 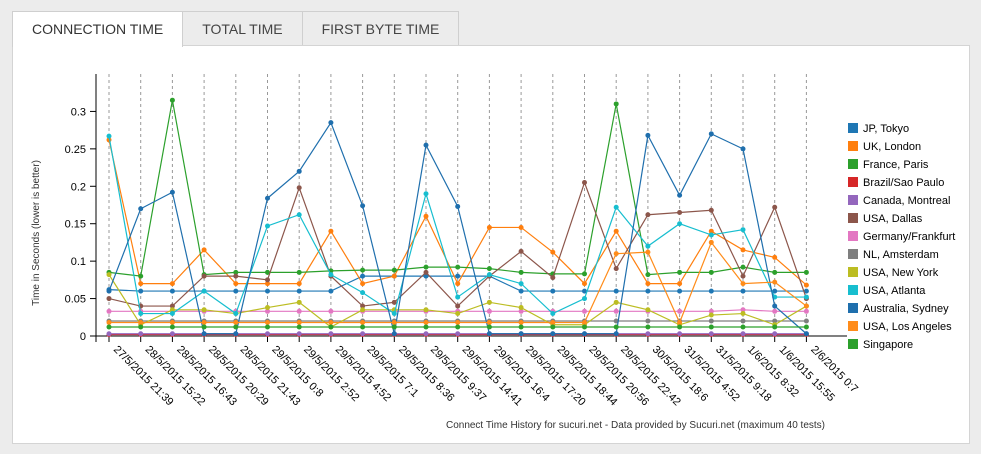 What do you see at coordinates (363, 374) in the screenshot?
I see `x-tick-label: 29/5/2015 4:52` at bounding box center [363, 374].